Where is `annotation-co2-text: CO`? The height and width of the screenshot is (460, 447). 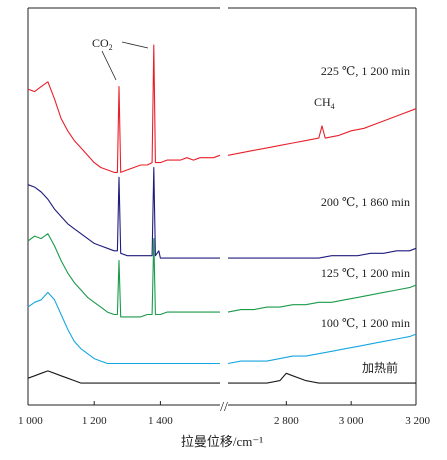 annotation-co2-text: CO is located at coordinates (100, 43).